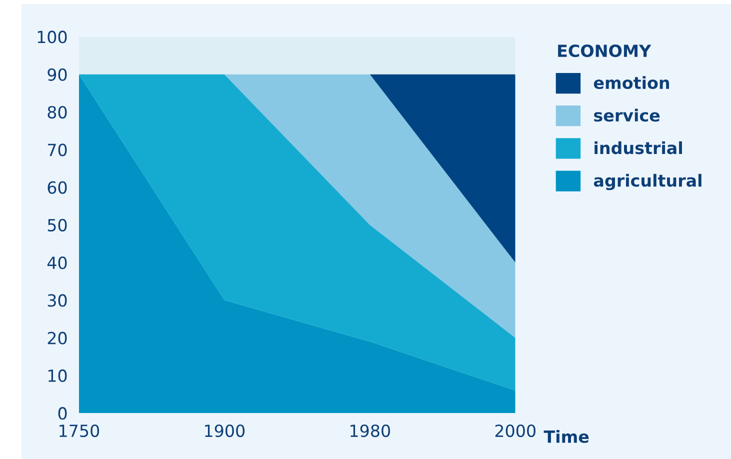 Image resolution: width=731 pixels, height=459 pixels. I want to click on x-tick-label: 1750, so click(80, 431).